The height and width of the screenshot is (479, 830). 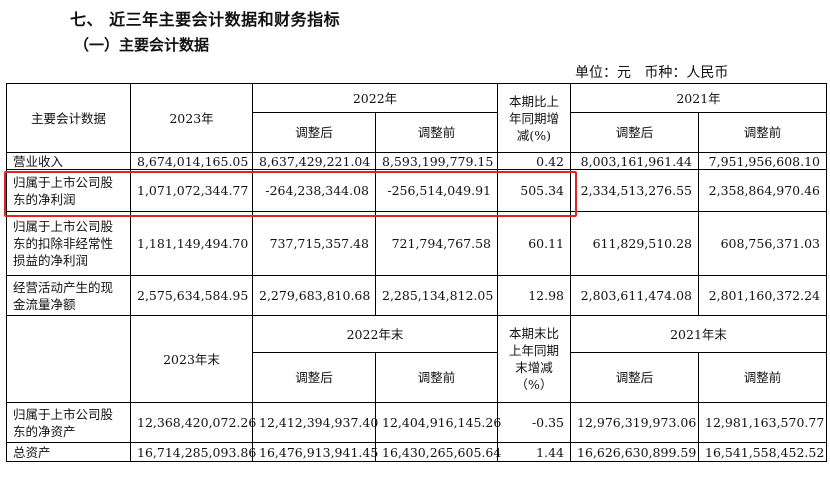 I want to click on unit-label: 单位：元, so click(x=603, y=73).